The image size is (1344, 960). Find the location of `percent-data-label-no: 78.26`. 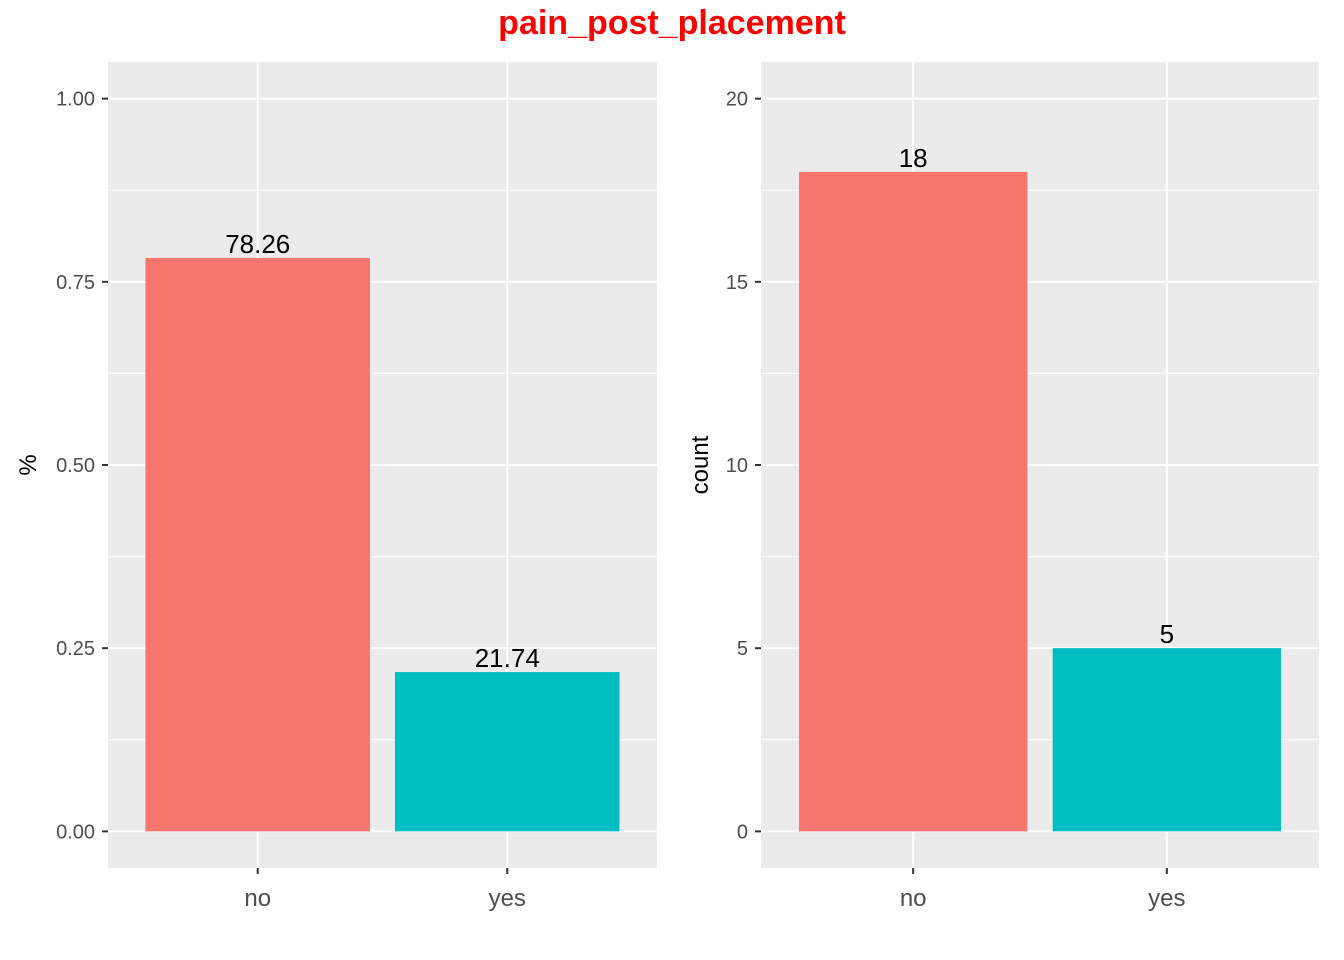

percent-data-label-no: 78.26 is located at coordinates (257, 244).